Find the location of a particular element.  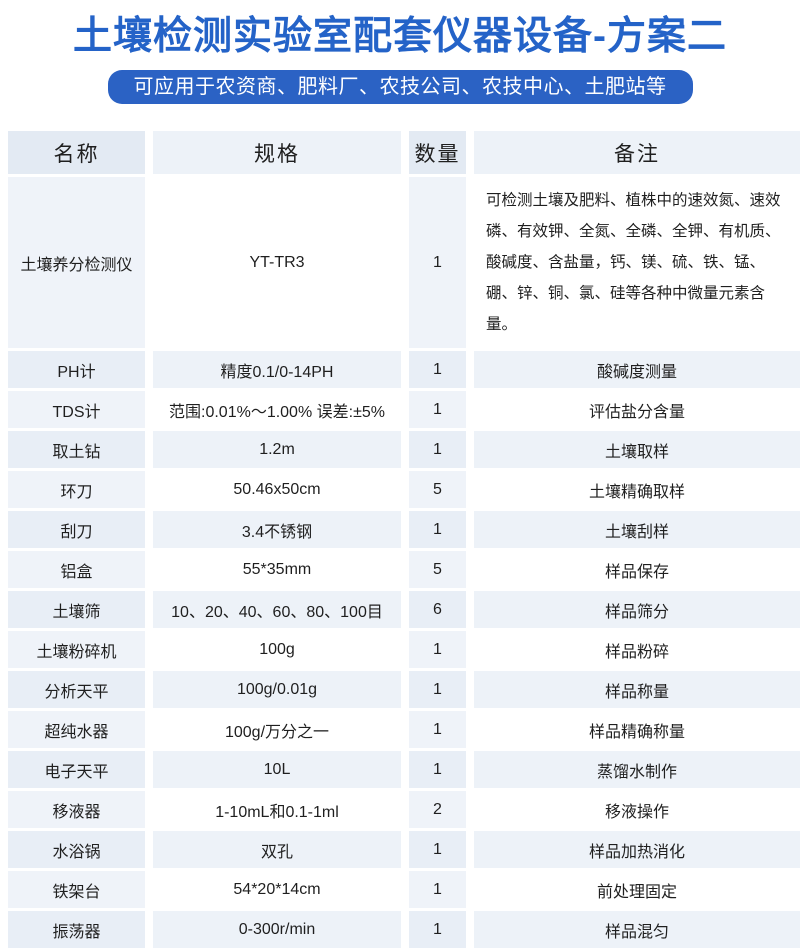

cell-qty: 6 is located at coordinates (437, 609).